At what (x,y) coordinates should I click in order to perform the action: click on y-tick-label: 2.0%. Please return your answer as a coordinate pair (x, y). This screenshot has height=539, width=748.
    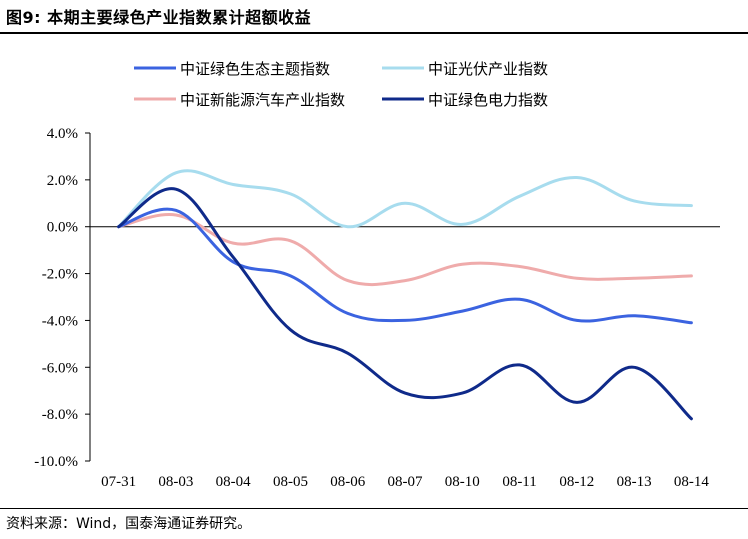
    Looking at the image, I should click on (62, 181).